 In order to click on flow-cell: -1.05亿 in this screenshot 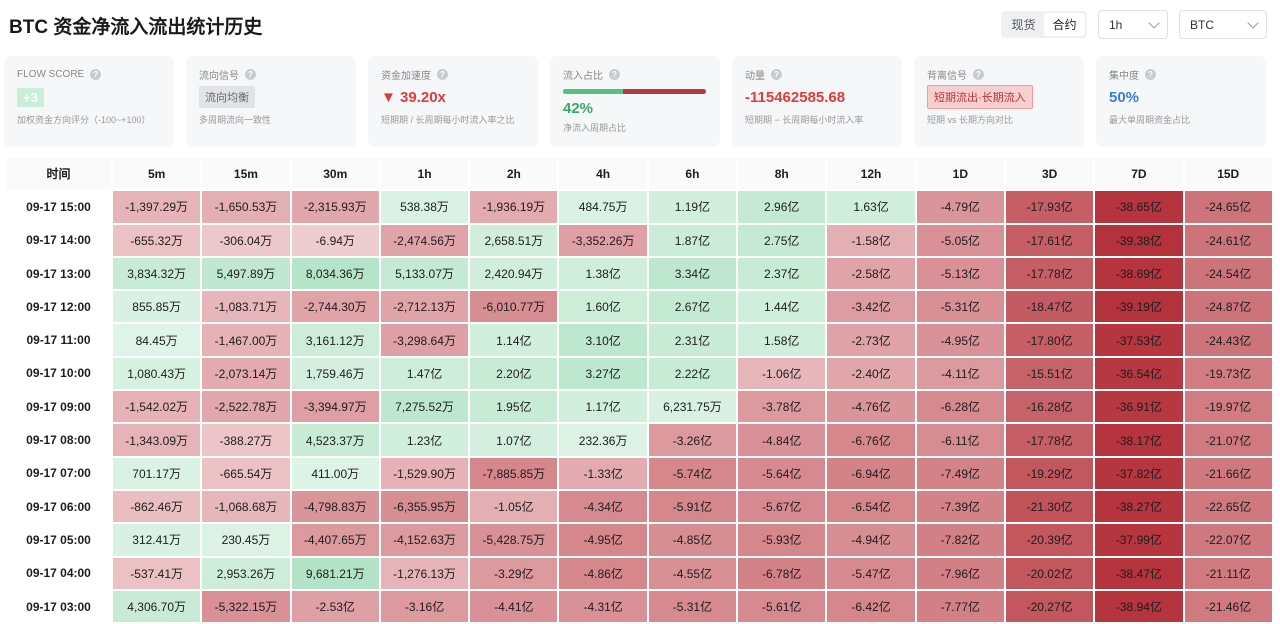, I will do `click(514, 506)`.